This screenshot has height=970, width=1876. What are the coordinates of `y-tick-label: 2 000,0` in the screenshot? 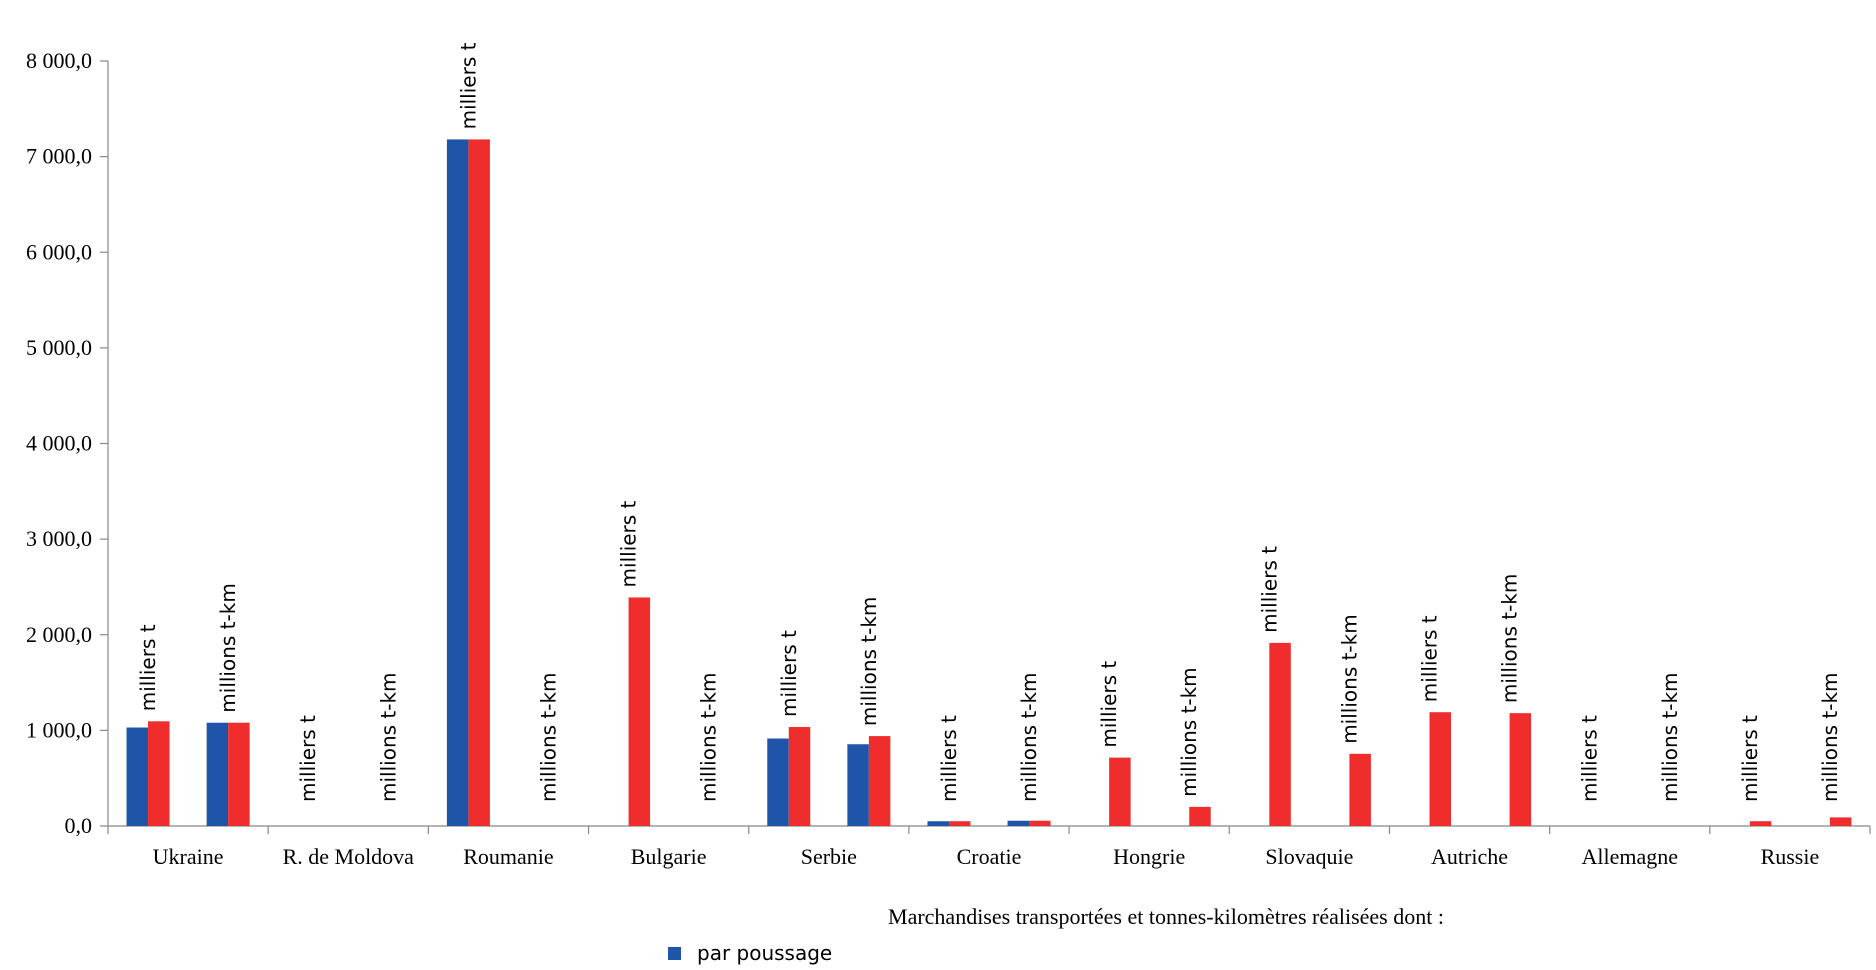 It's located at (59, 634).